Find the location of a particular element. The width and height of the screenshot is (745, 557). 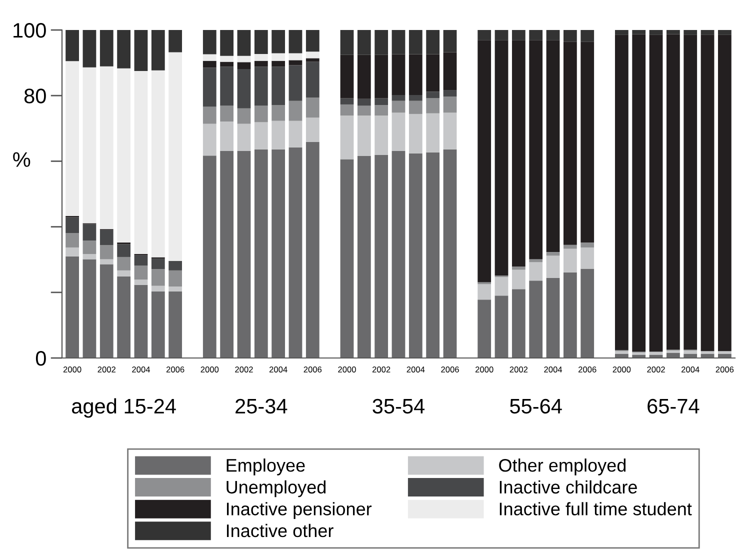

y-tick-label: 80 is located at coordinates (35, 96).